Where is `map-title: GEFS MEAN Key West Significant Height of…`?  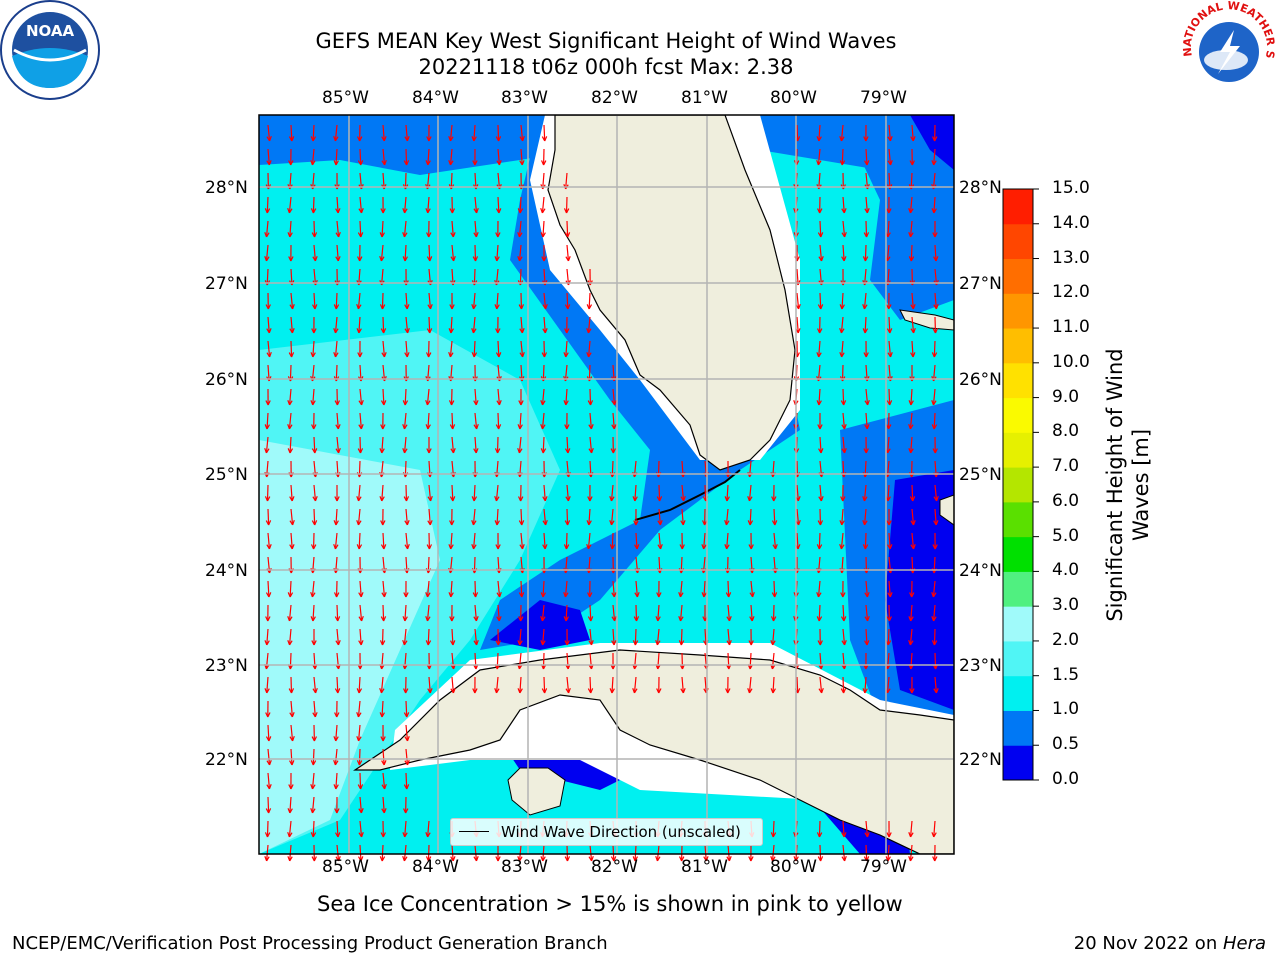 map-title: GEFS MEAN Key West Significant Height of… is located at coordinates (606, 41).